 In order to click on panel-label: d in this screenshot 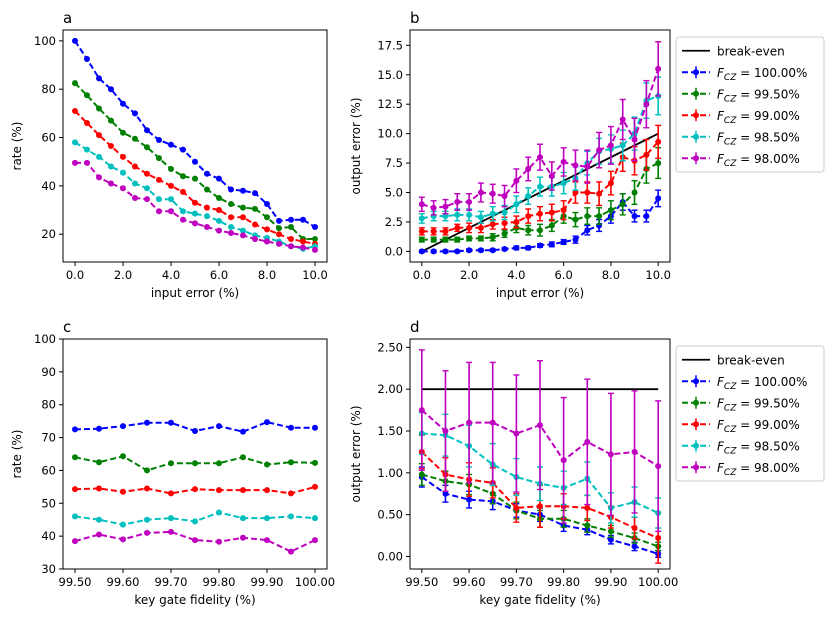, I will do `click(415, 327)`.